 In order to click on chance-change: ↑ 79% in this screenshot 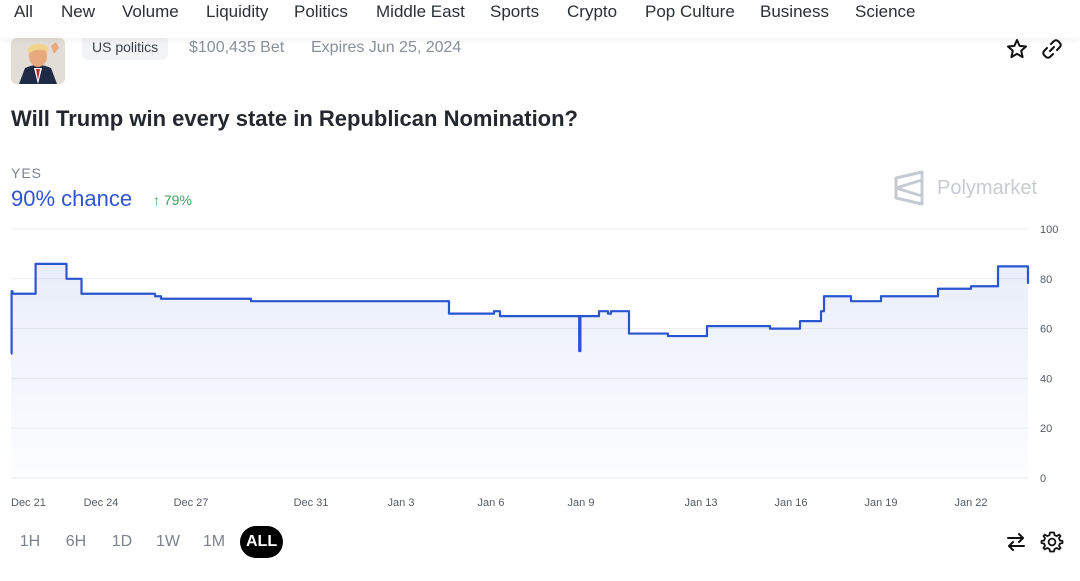, I will do `click(172, 200)`.